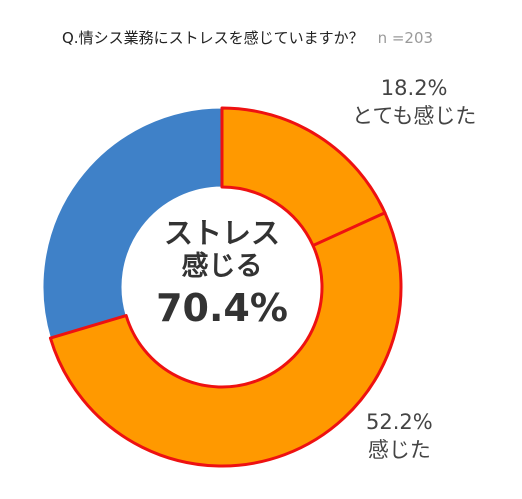 This screenshot has height=499, width=522. What do you see at coordinates (213, 38) in the screenshot?
I see `question-text: Q.情シス業務にストレスを感じていますか？` at bounding box center [213, 38].